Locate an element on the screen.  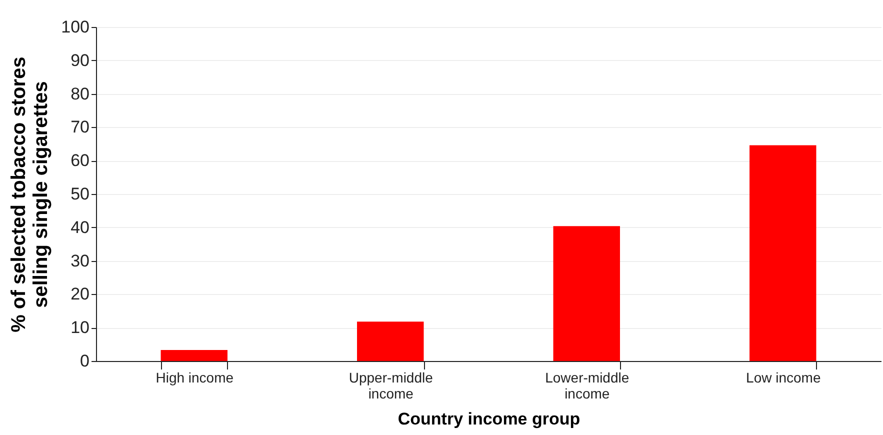
y-tick-label: 70 is located at coordinates (80, 127).